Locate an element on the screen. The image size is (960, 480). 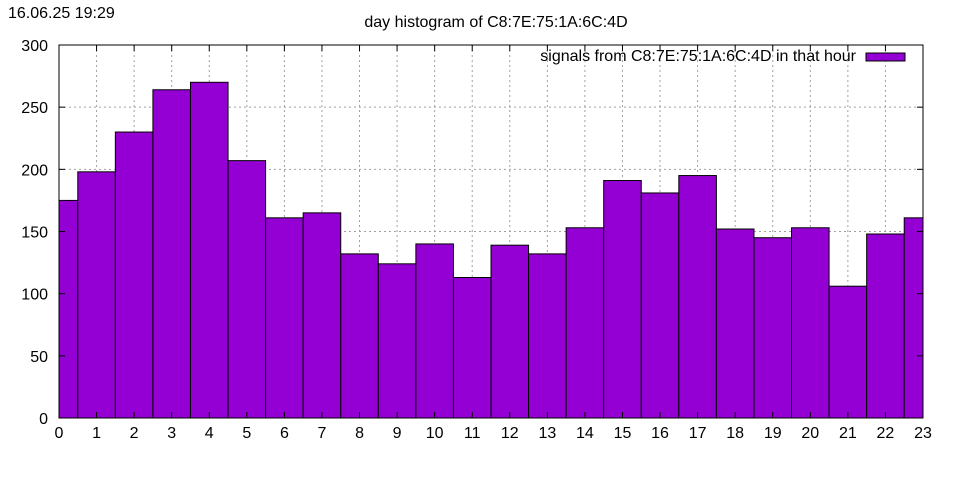
x-tick-label: 16 is located at coordinates (660, 433).